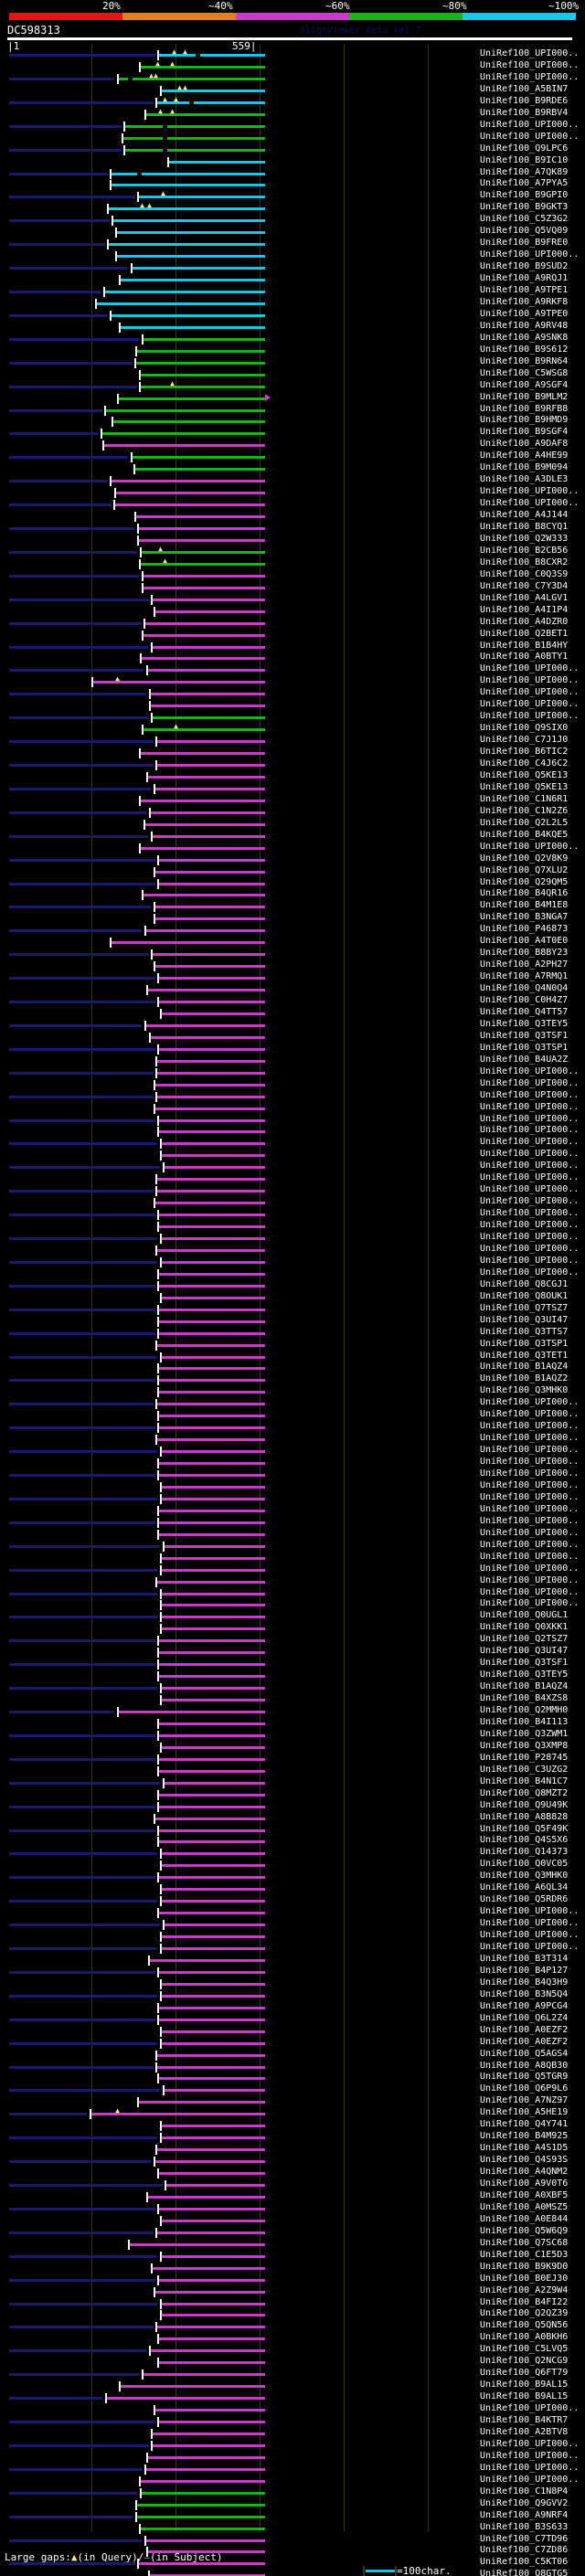 Image resolution: width=585 pixels, height=2576 pixels. What do you see at coordinates (524, 1804) in the screenshot?
I see `hit-label: UniRef100_Q9U49K` at bounding box center [524, 1804].